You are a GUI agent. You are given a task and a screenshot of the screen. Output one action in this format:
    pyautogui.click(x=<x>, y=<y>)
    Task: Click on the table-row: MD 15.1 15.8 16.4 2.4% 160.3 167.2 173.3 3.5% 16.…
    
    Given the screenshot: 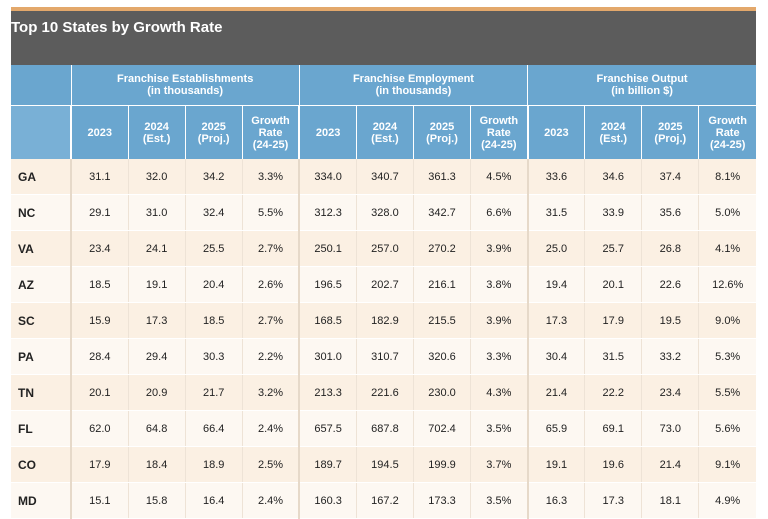 What is the action you would take?
    pyautogui.click(x=383, y=500)
    